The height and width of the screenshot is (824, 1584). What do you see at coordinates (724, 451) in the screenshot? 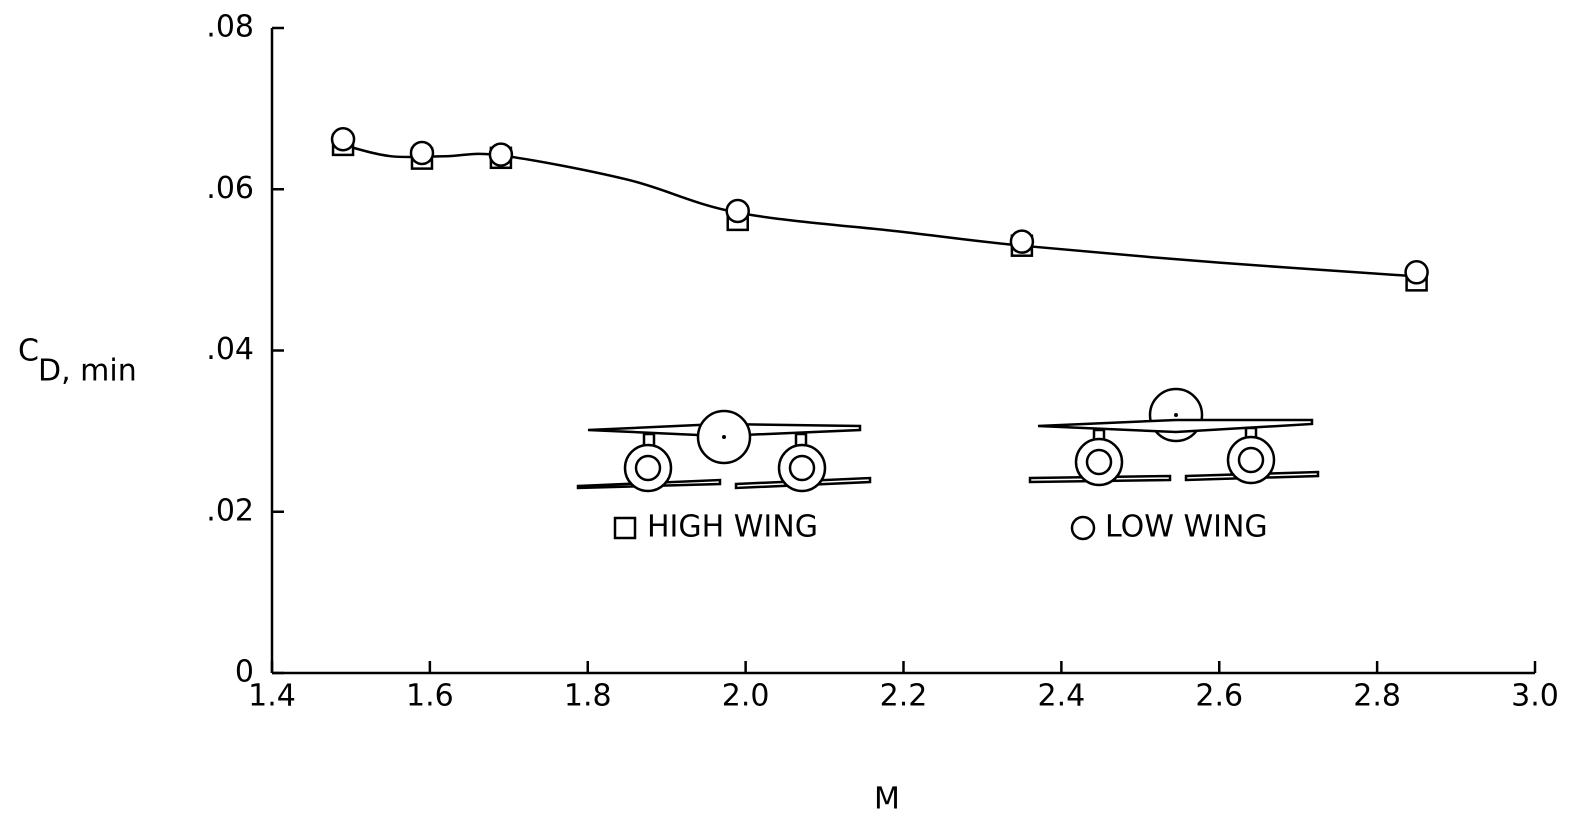
I see `high-wing-sketch` at bounding box center [724, 451].